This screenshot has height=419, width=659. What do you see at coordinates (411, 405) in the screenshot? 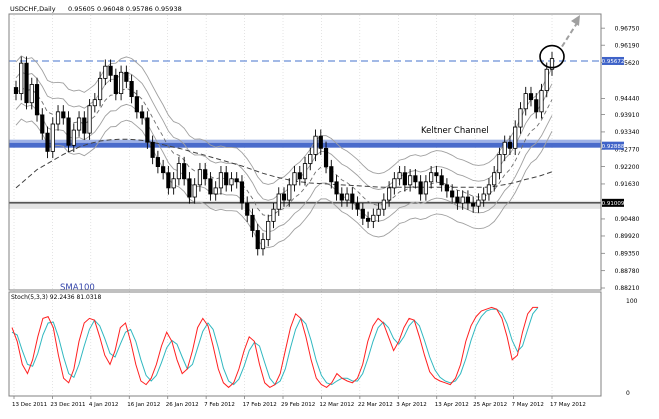
I see `date-tick-label: 3 Apr 2012` at bounding box center [411, 405].